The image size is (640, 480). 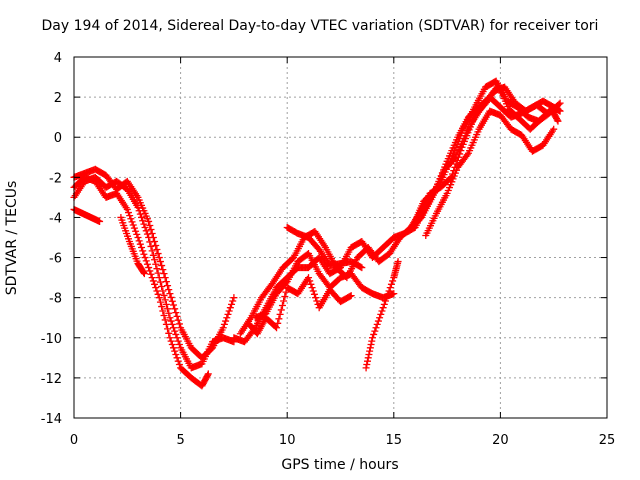 What do you see at coordinates (51, 419) in the screenshot?
I see `y-tick-label: -14` at bounding box center [51, 419].